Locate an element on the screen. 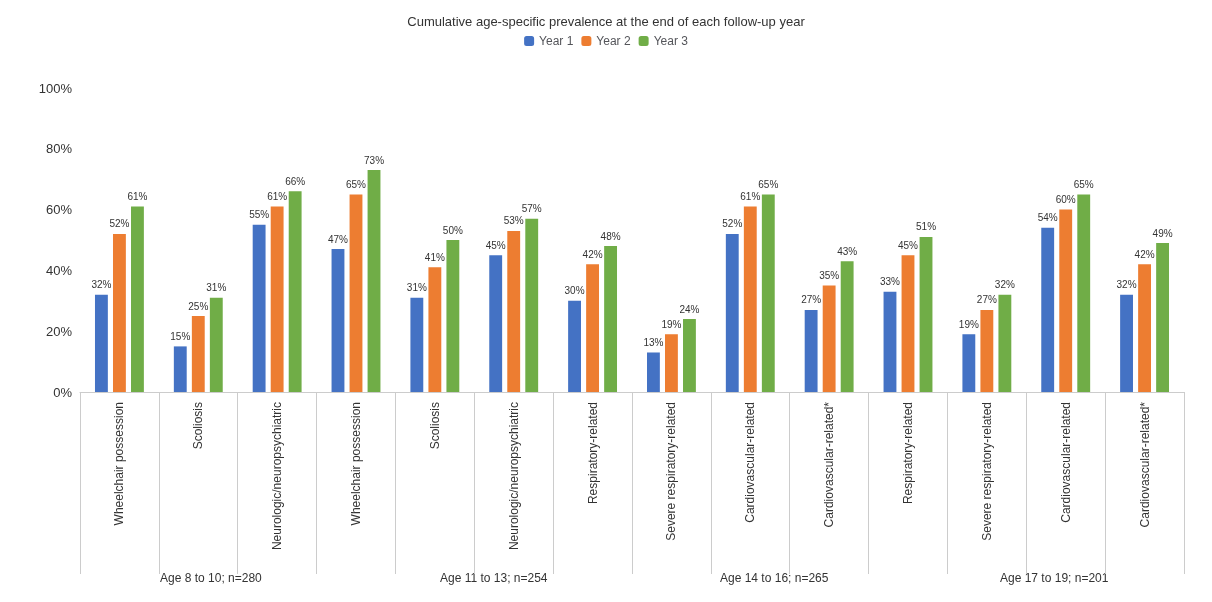 The height and width of the screenshot is (602, 1212). data-label: 13% is located at coordinates (653, 342).